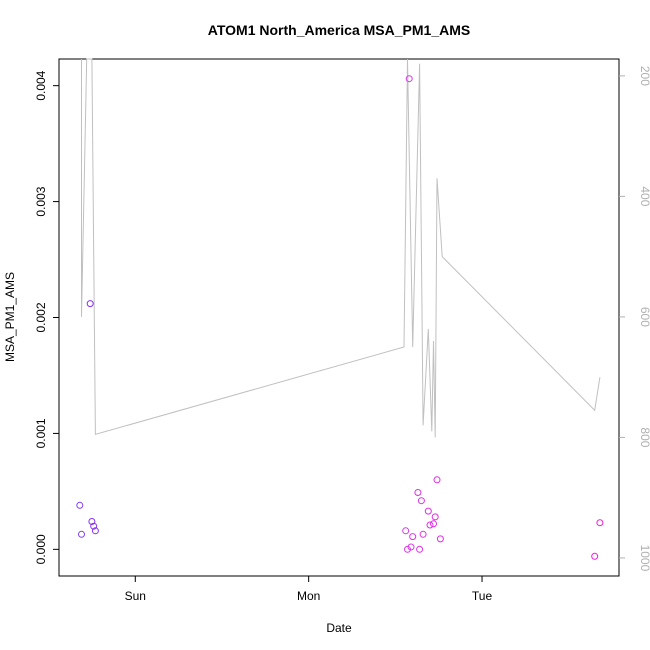 Image resolution: width=650 pixels, height=650 pixels. Describe the element at coordinates (644, 558) in the screenshot. I see `right-y-tick-label: 1000` at that location.